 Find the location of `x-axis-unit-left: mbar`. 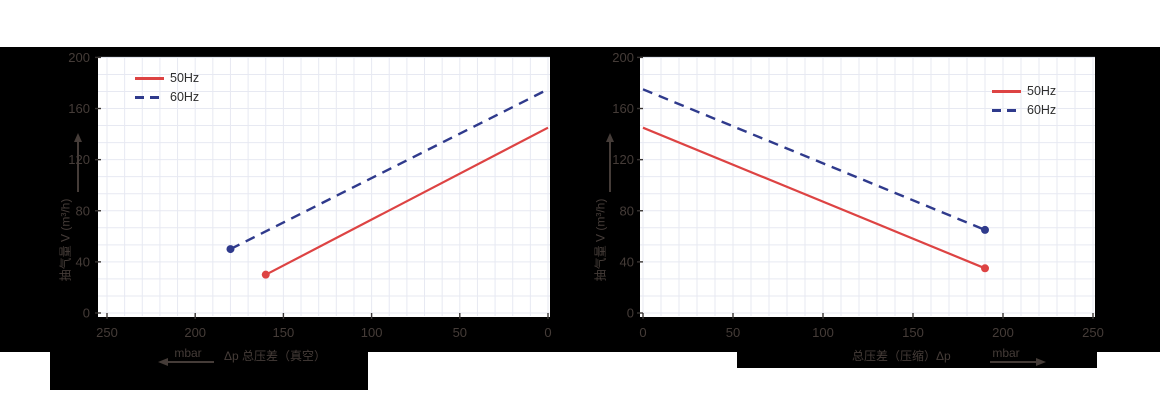

x-axis-unit-left: mbar is located at coordinates (188, 353).